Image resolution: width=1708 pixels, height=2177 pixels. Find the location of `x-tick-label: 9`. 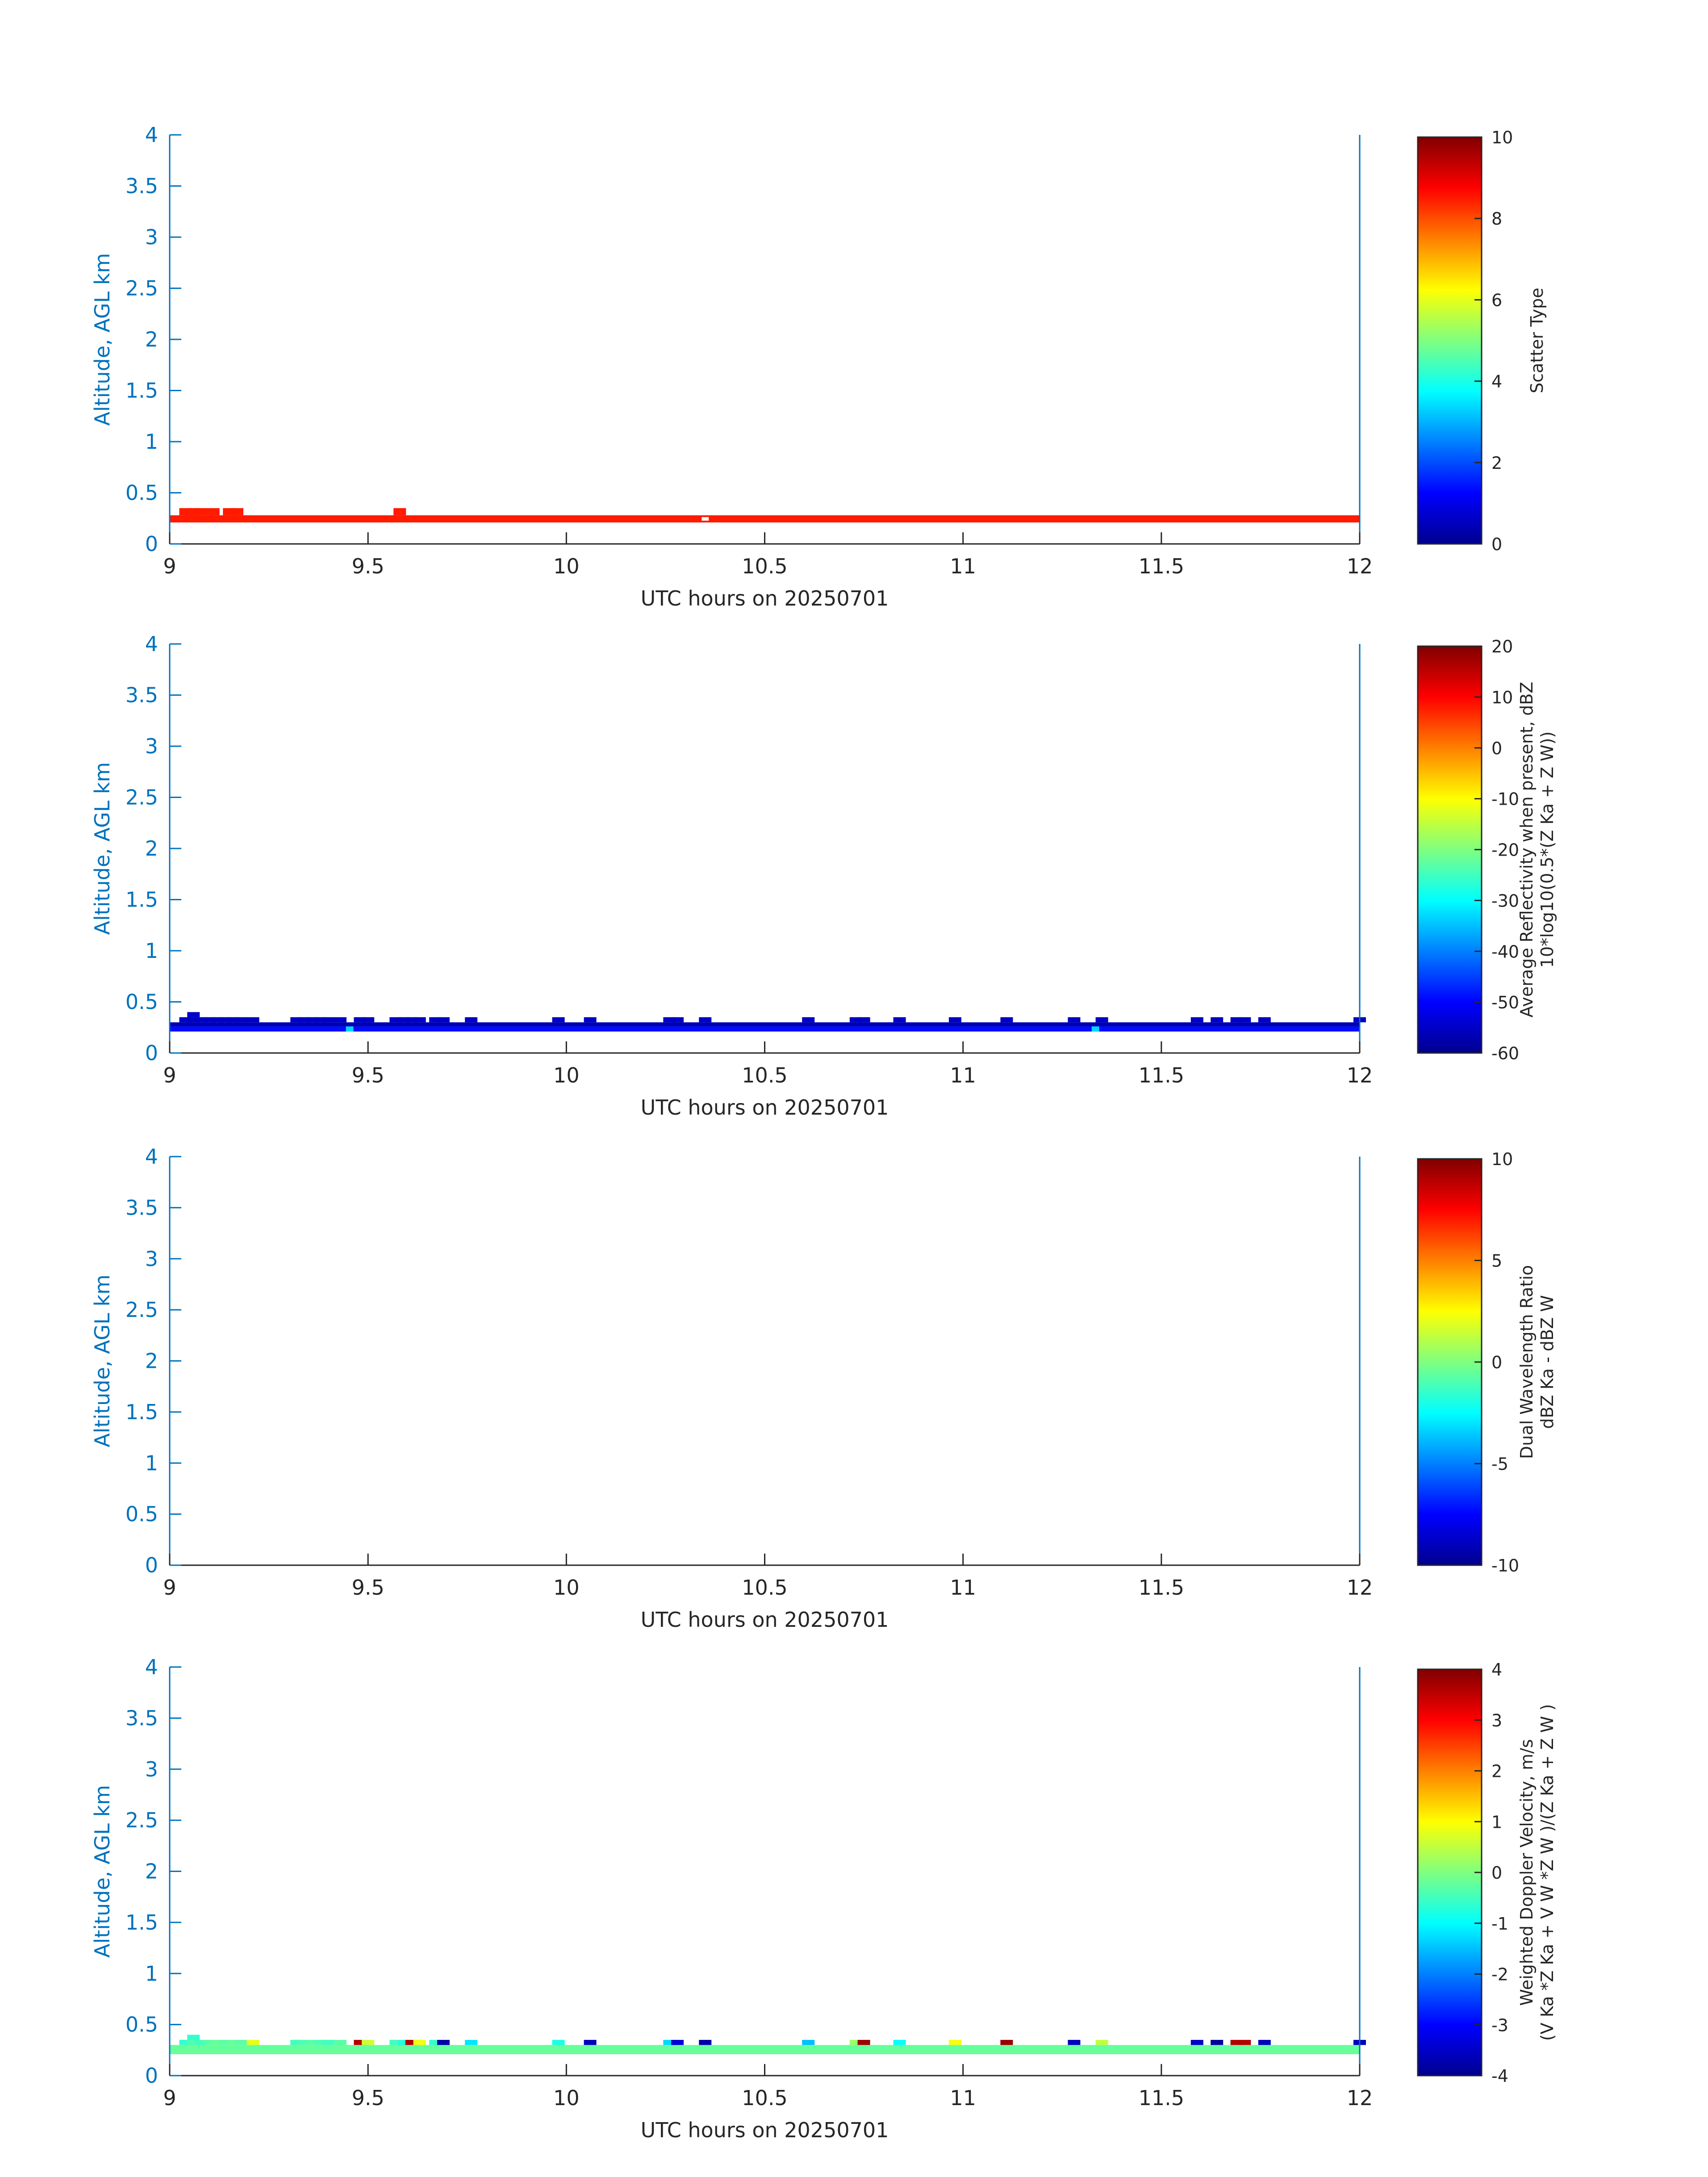

x-tick-label: 9 is located at coordinates (169, 1587).